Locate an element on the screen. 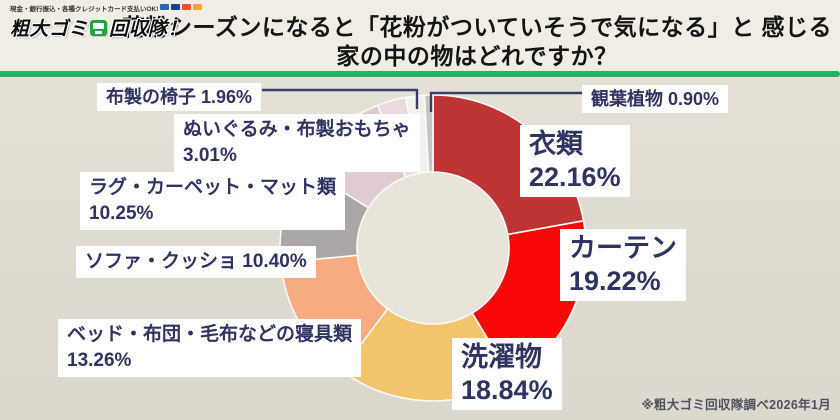 The width and height of the screenshot is (840, 420). card-brand-icons is located at coordinates (181, 8).